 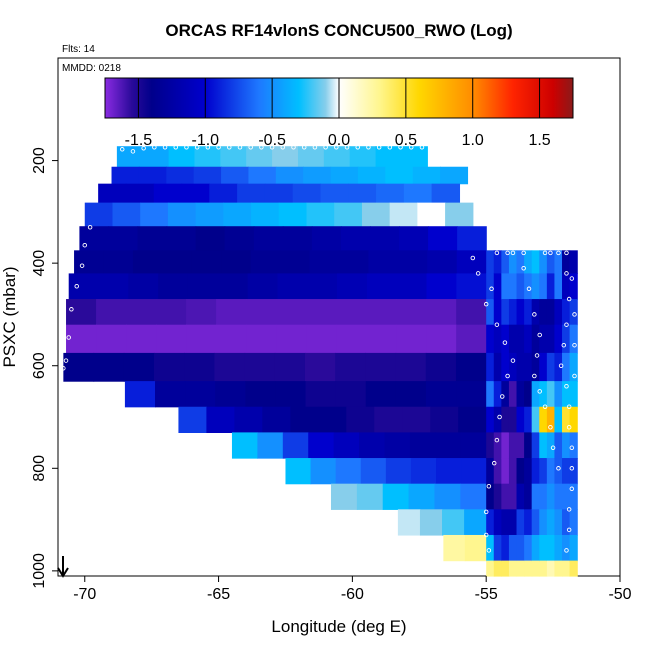 I want to click on colorbar-tick-label: 1.5, so click(x=539, y=140).